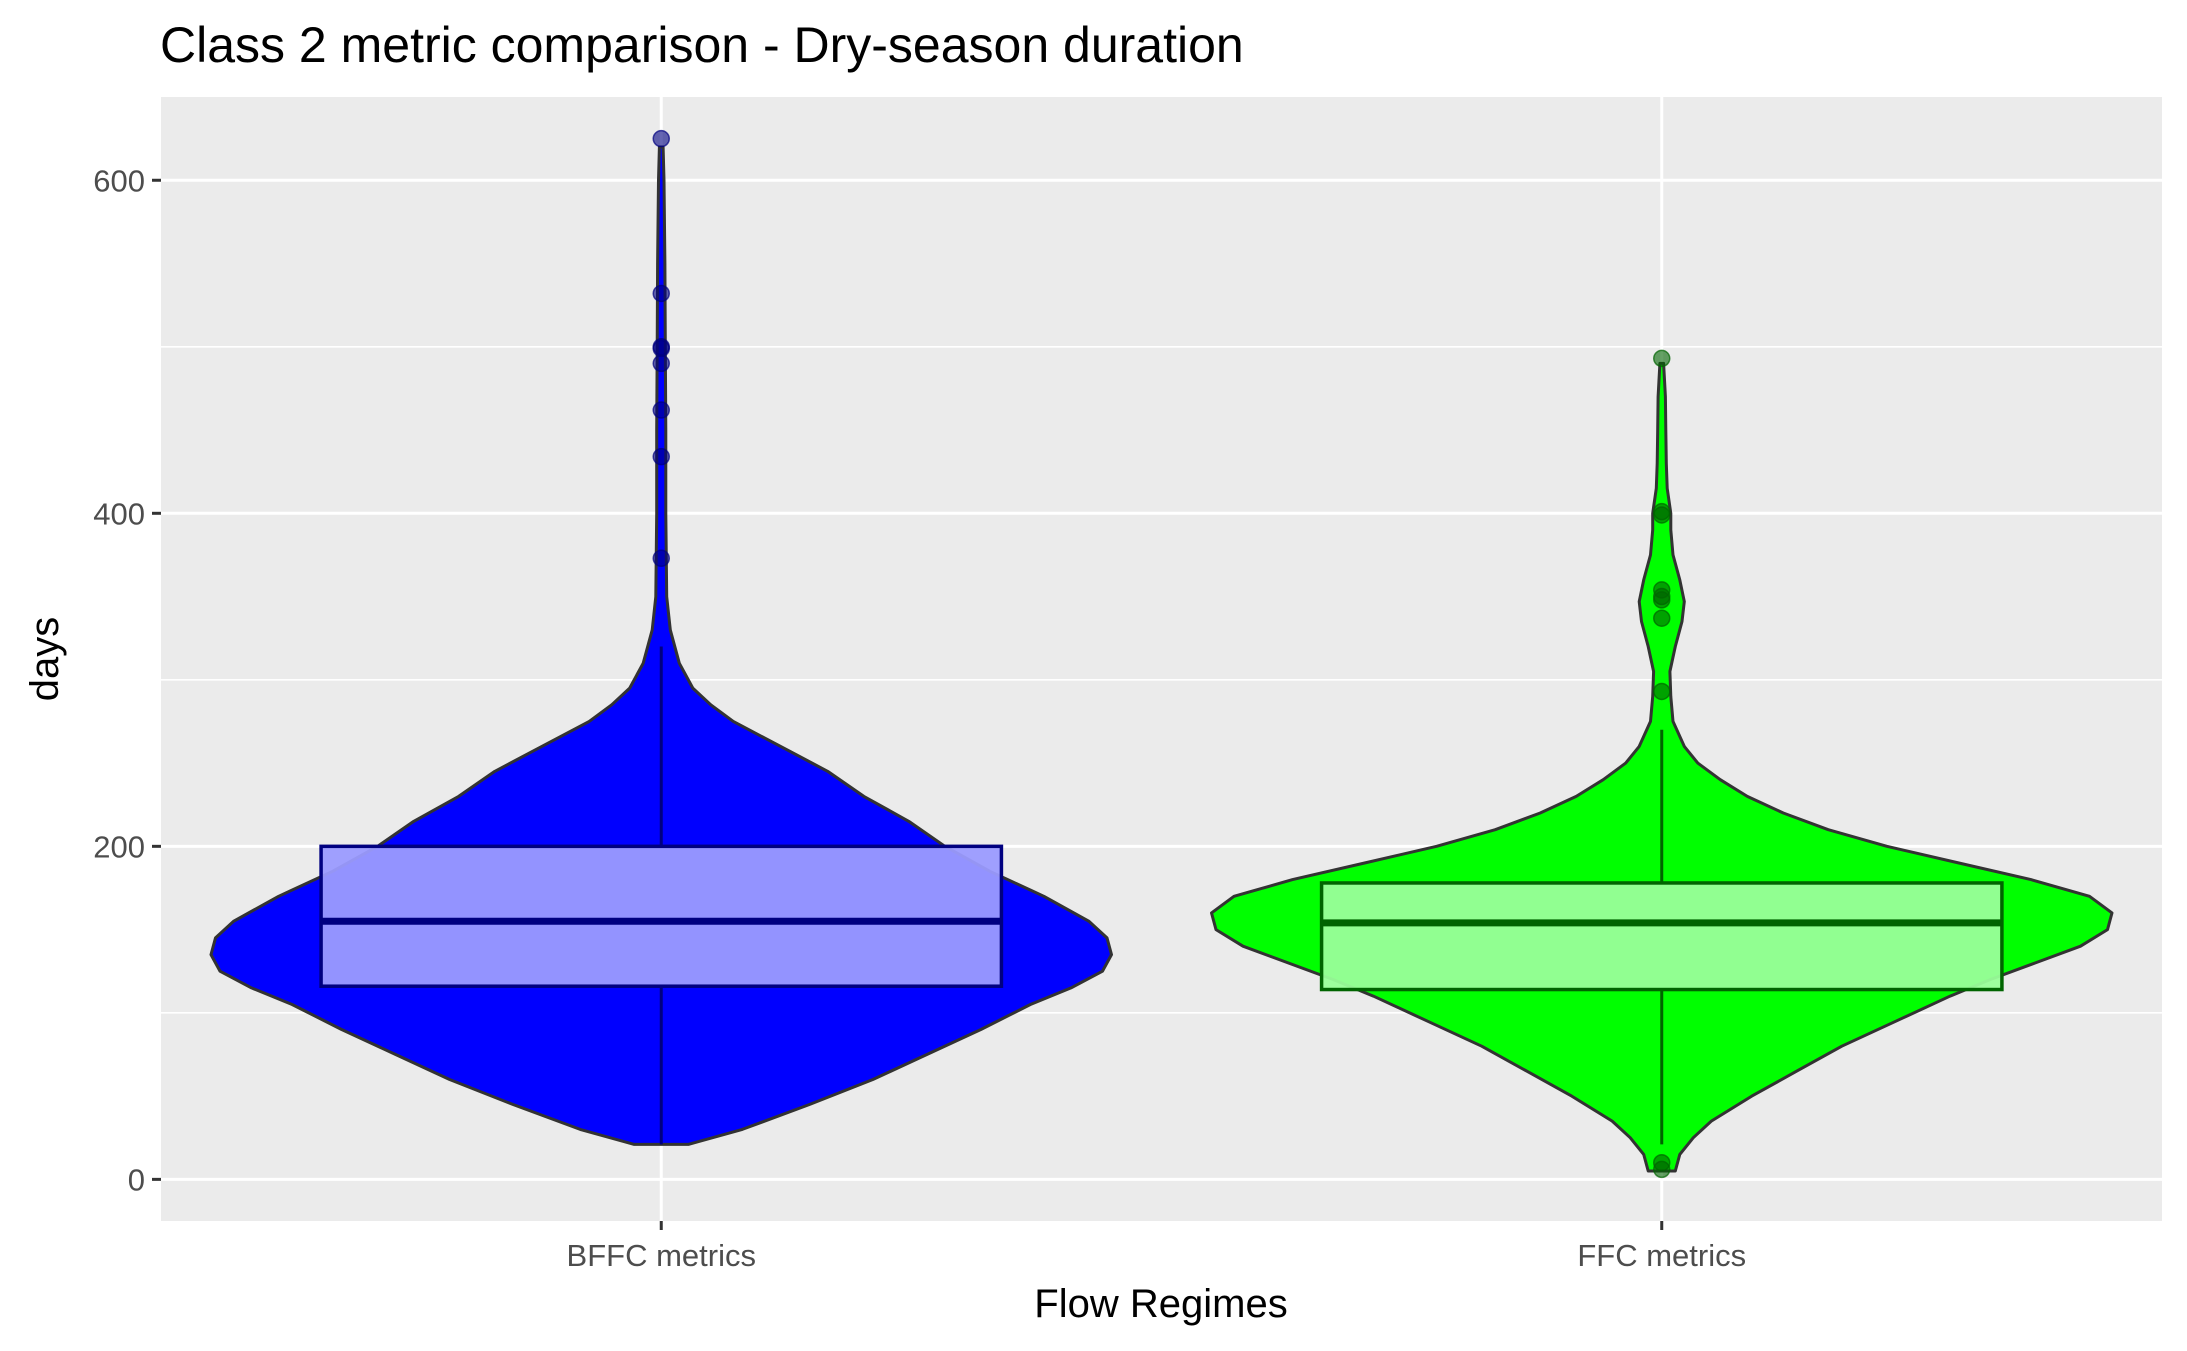  I want to click on x-tick-label: BFFC metrics, so click(661, 1255).